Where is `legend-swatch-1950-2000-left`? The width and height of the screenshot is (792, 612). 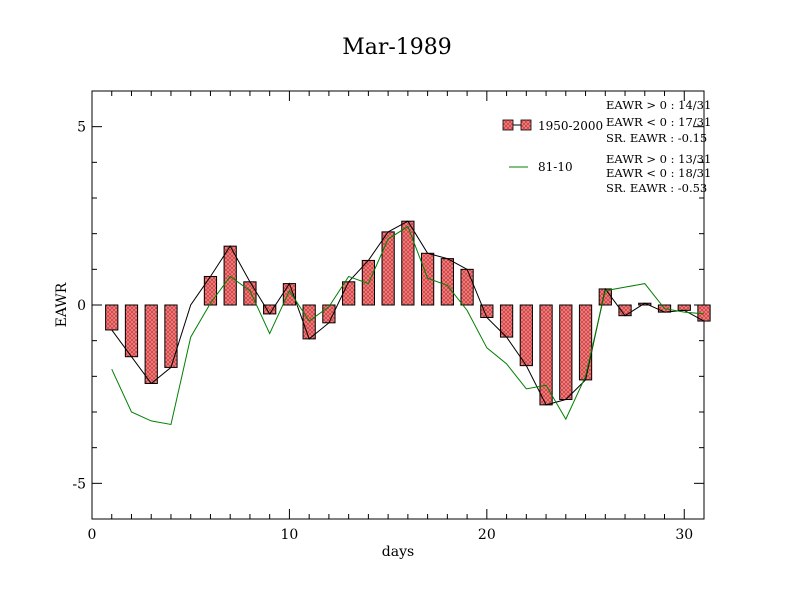 legend-swatch-1950-2000-left is located at coordinates (508, 125).